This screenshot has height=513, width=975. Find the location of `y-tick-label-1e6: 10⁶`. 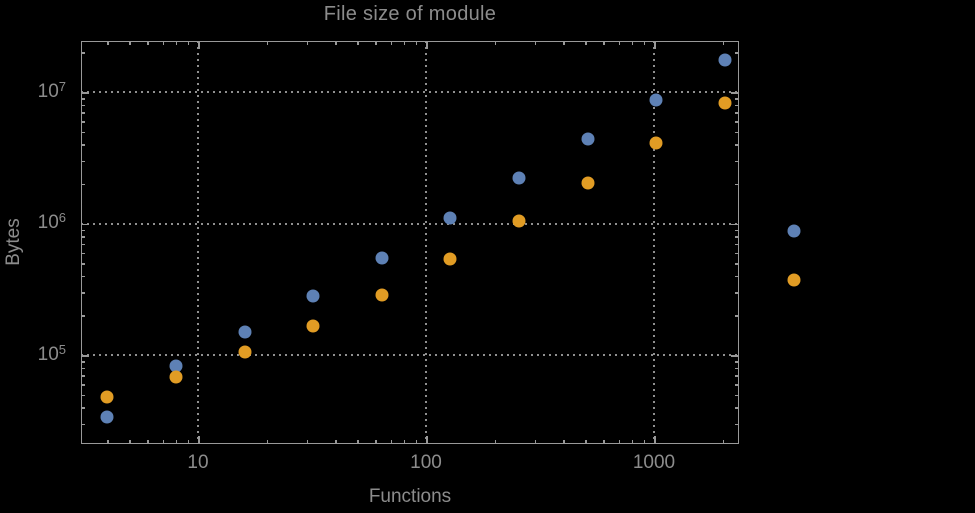

y-tick-label-1e6: 10⁶ is located at coordinates (51, 221).